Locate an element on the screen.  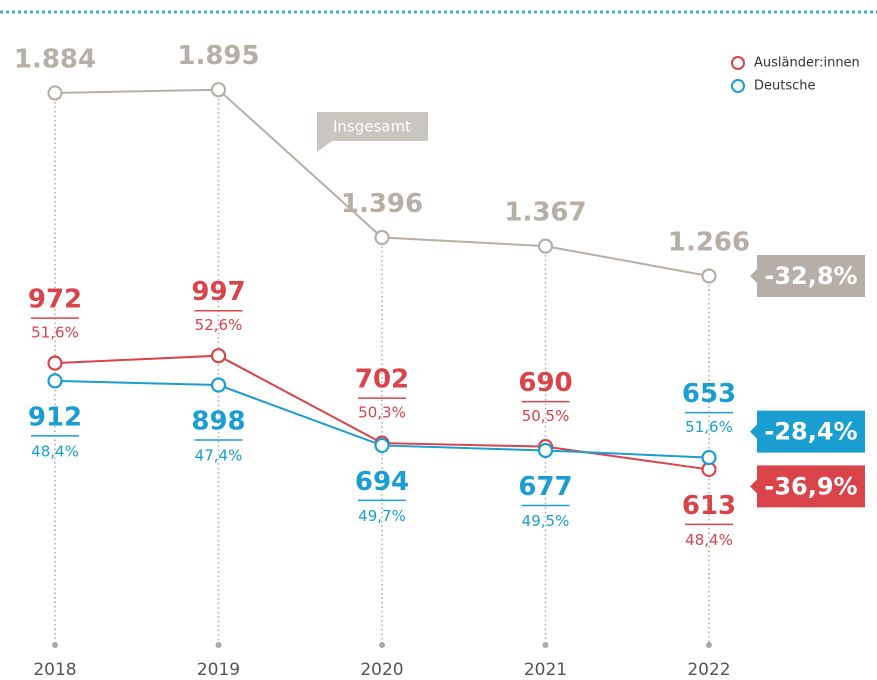
share-label: 52,6% is located at coordinates (219, 325).